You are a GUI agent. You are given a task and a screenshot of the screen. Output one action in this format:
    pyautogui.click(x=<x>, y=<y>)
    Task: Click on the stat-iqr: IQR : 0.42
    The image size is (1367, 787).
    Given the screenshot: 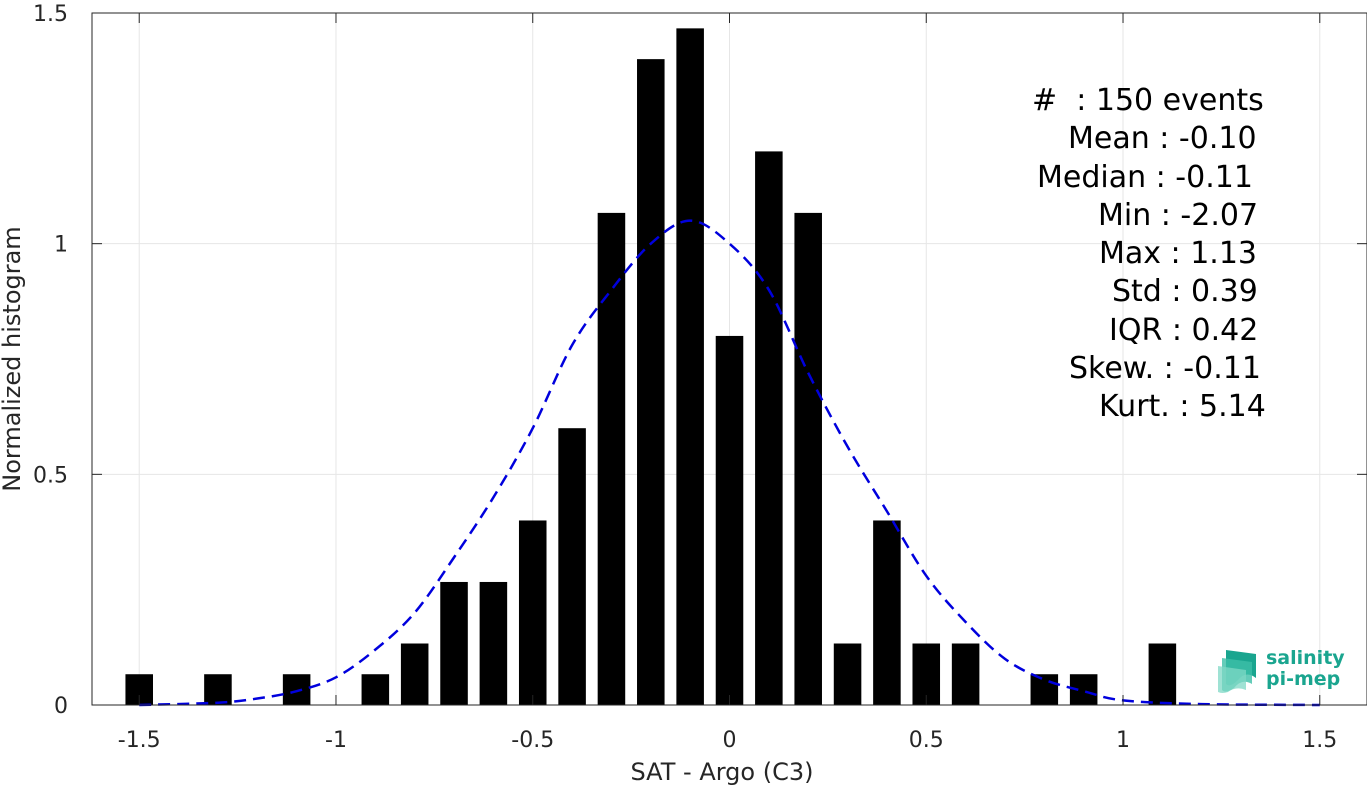 What is the action you would take?
    pyautogui.click(x=1184, y=330)
    